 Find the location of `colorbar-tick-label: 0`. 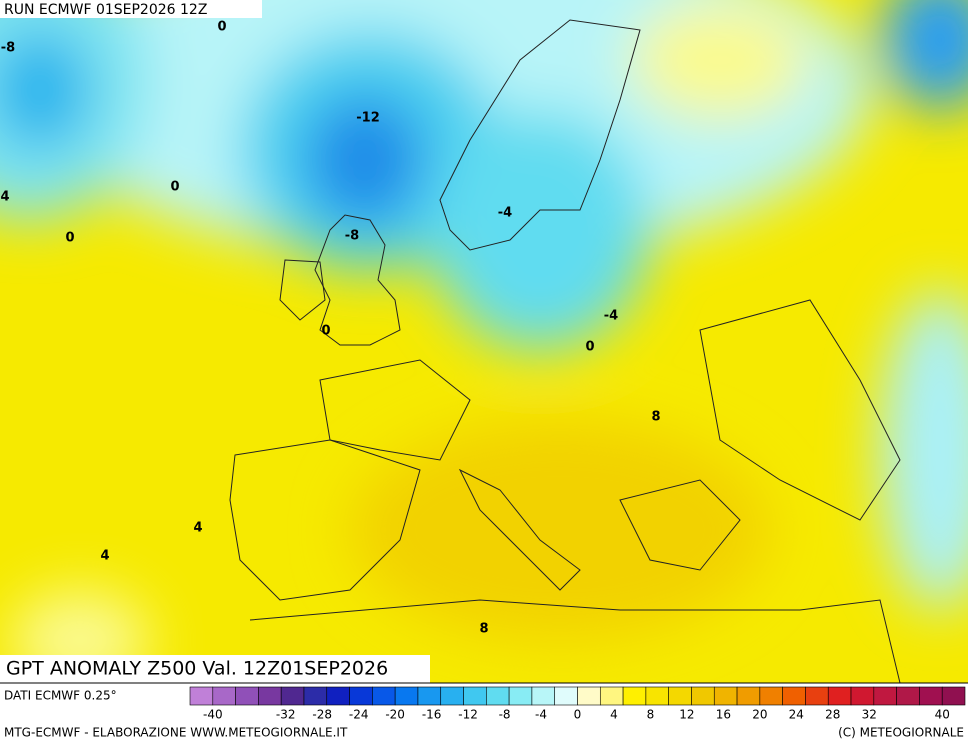

colorbar-tick-label: 0 is located at coordinates (578, 715).